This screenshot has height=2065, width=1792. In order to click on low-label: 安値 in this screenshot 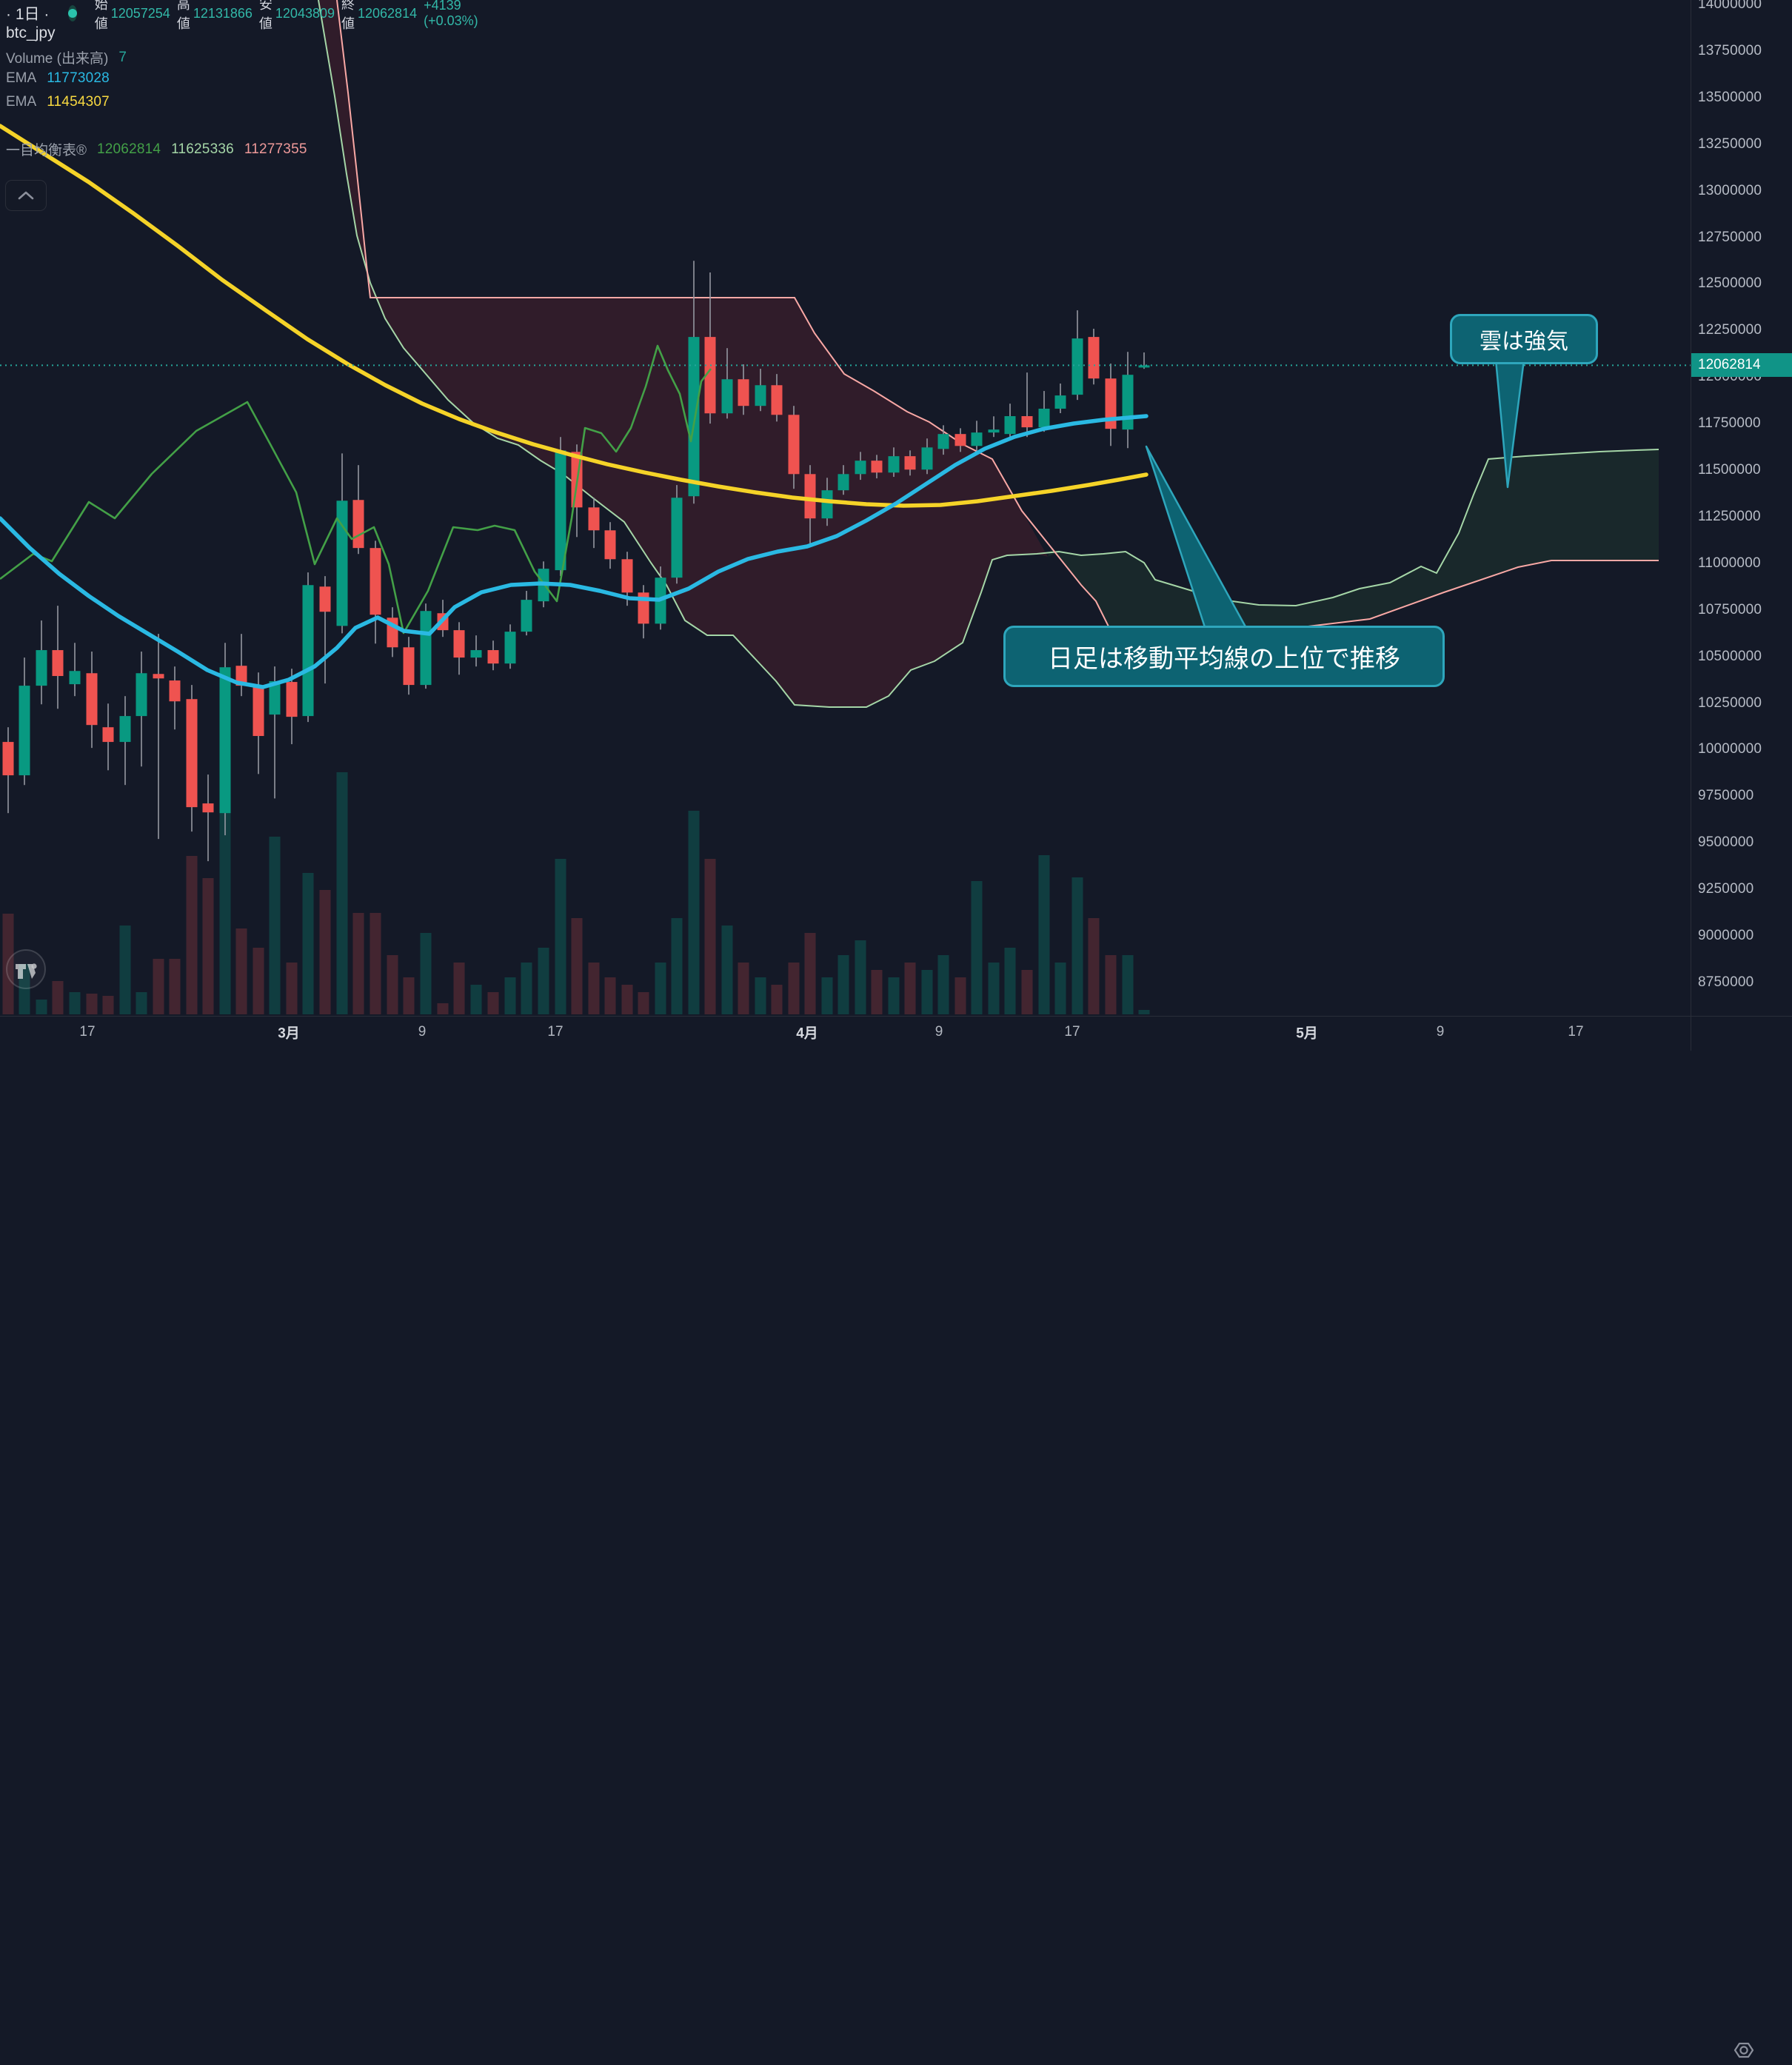, I will do `click(265, 15)`.